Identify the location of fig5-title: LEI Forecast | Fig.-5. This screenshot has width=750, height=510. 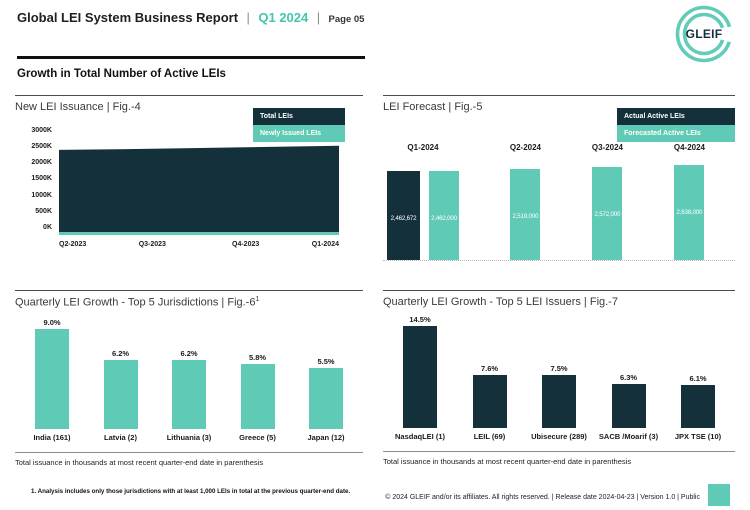
(433, 107).